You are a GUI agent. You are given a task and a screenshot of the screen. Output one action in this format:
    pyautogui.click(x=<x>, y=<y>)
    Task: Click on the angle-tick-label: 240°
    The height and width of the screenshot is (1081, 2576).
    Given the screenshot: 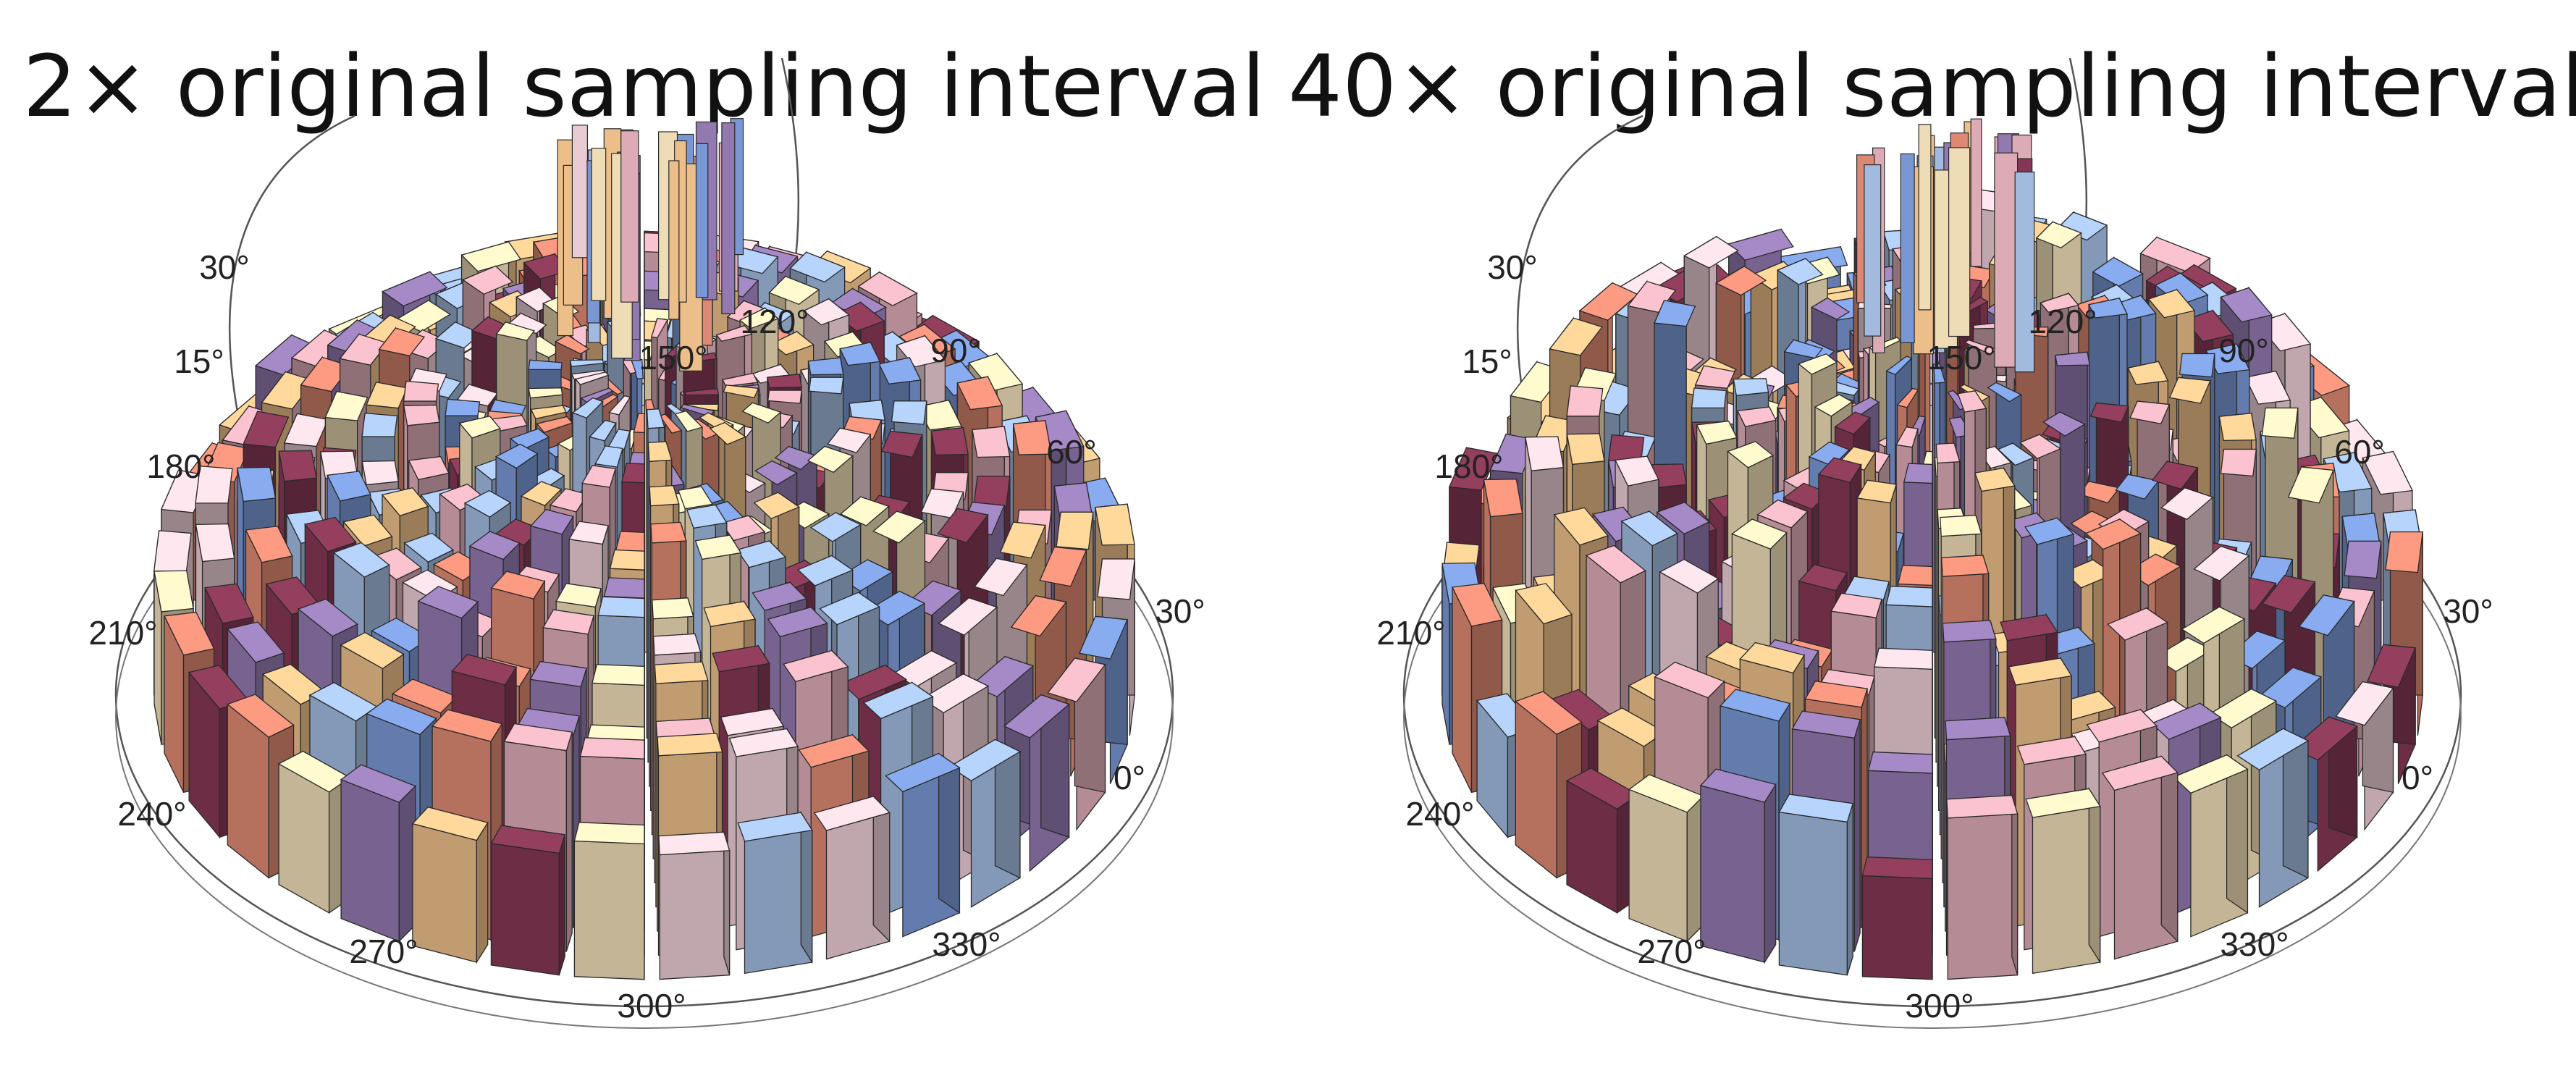 What is the action you would take?
    pyautogui.click(x=151, y=814)
    